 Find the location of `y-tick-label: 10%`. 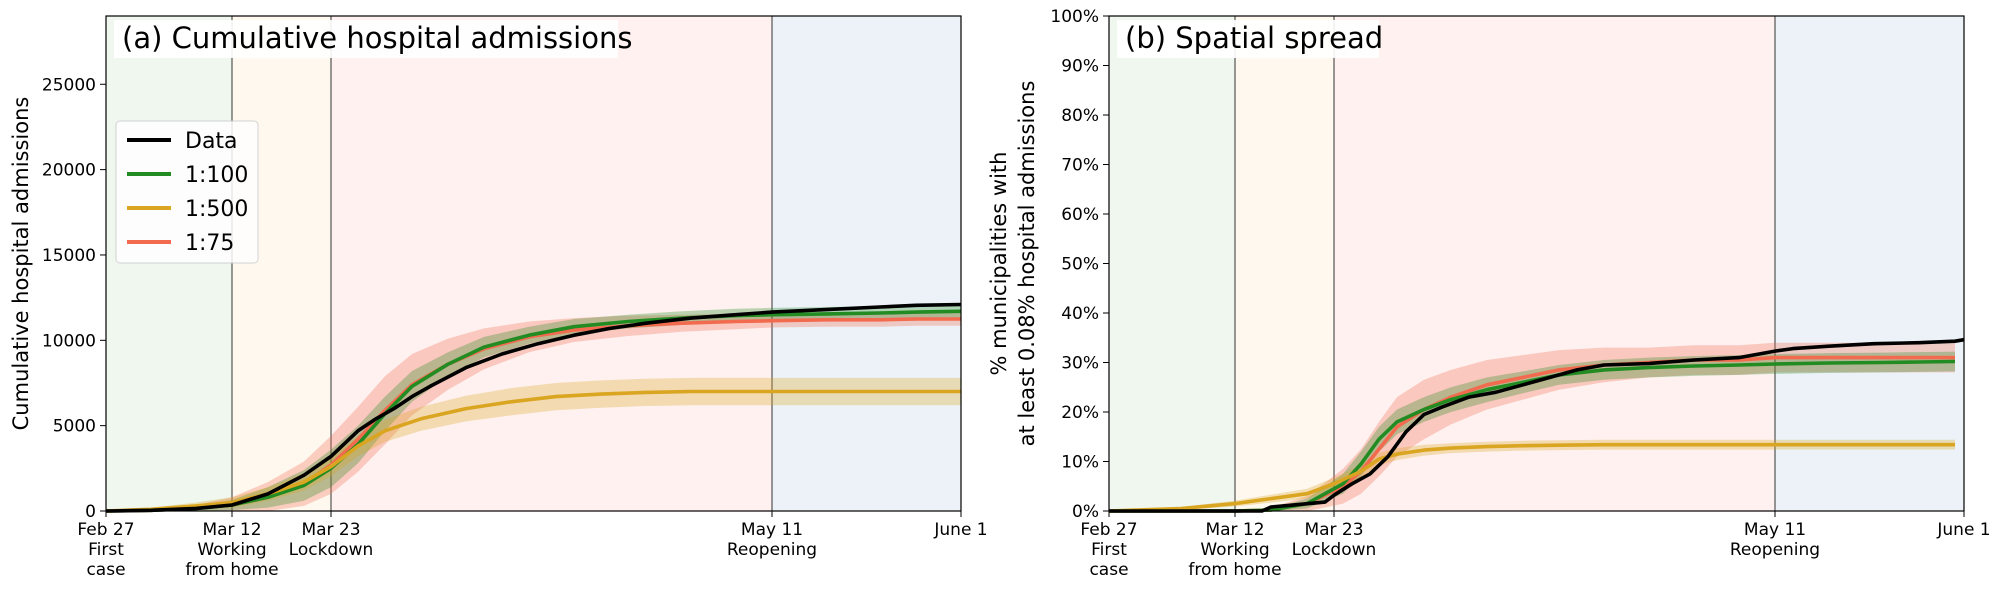

y-tick-label: 10% is located at coordinates (1080, 463).